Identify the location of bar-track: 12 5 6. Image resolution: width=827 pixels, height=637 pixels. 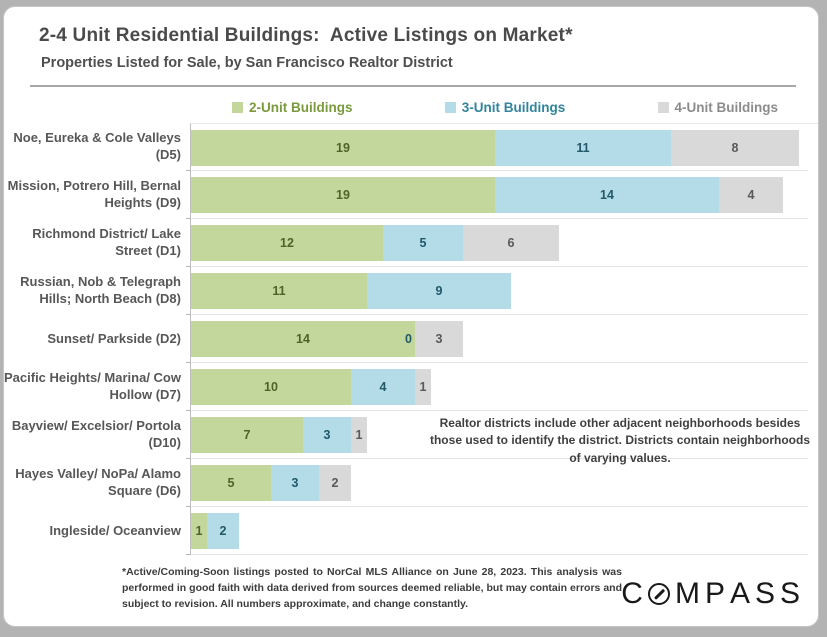
(502, 243).